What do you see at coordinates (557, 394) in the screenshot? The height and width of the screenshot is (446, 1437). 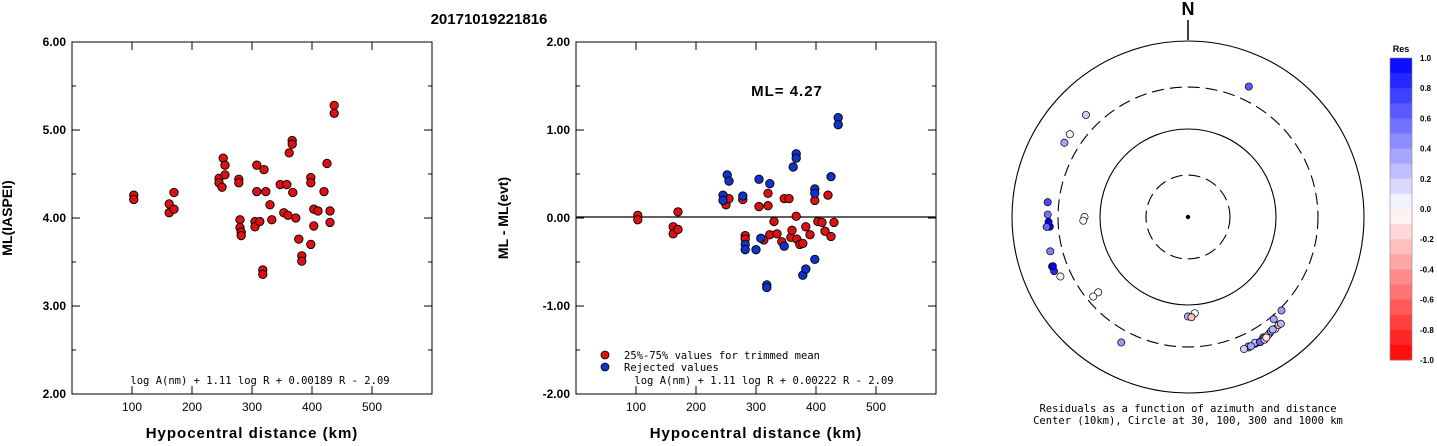 I see `y-tick-label: -2.00` at bounding box center [557, 394].